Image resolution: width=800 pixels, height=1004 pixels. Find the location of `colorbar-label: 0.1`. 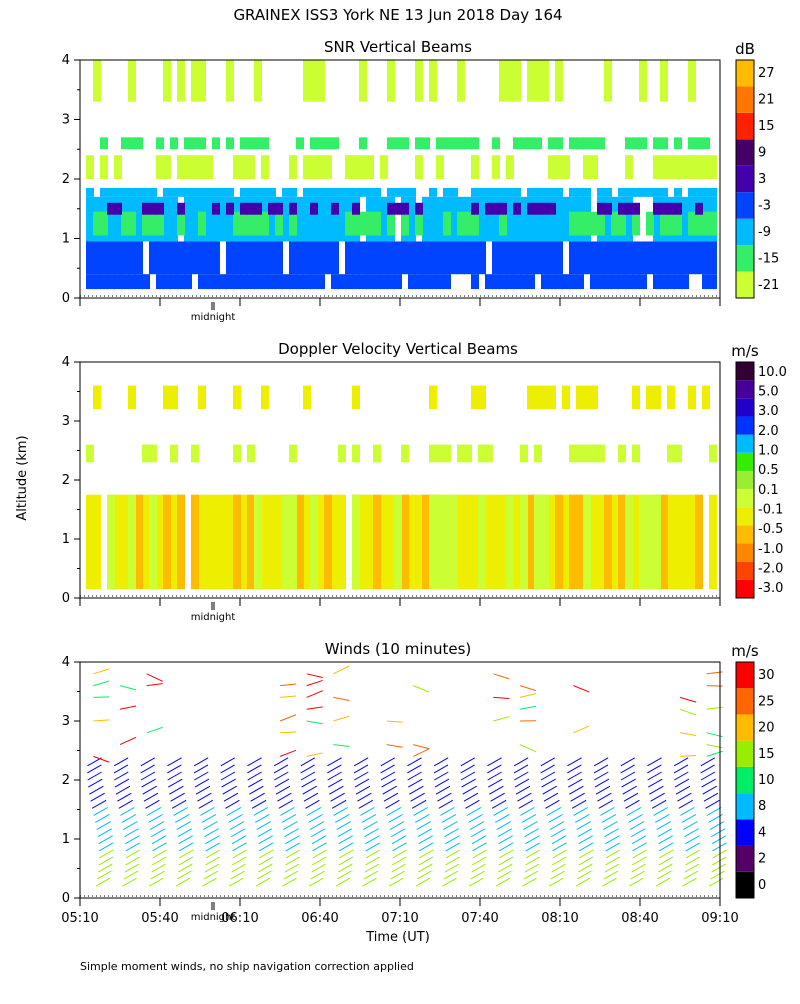

colorbar-label: 0.1 is located at coordinates (768, 490).